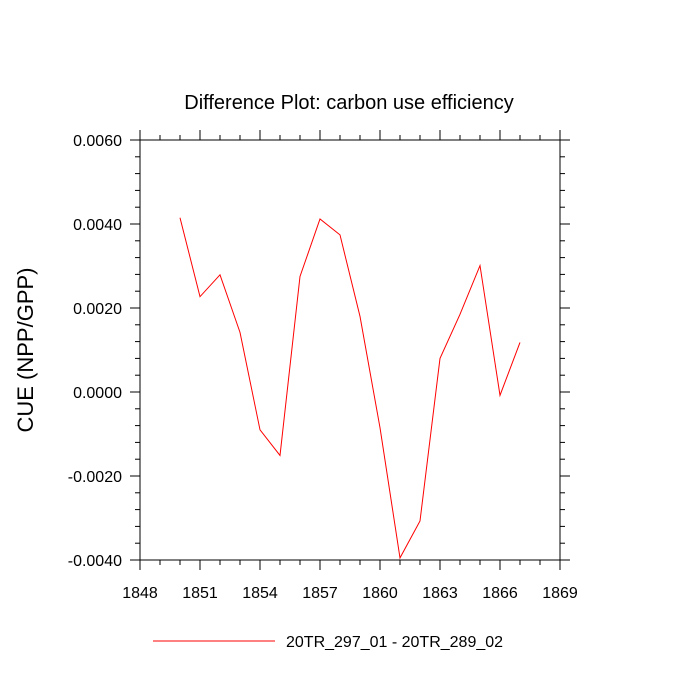 The height and width of the screenshot is (700, 700). Describe the element at coordinates (200, 593) in the screenshot. I see `x-tick-label: 1851` at that location.